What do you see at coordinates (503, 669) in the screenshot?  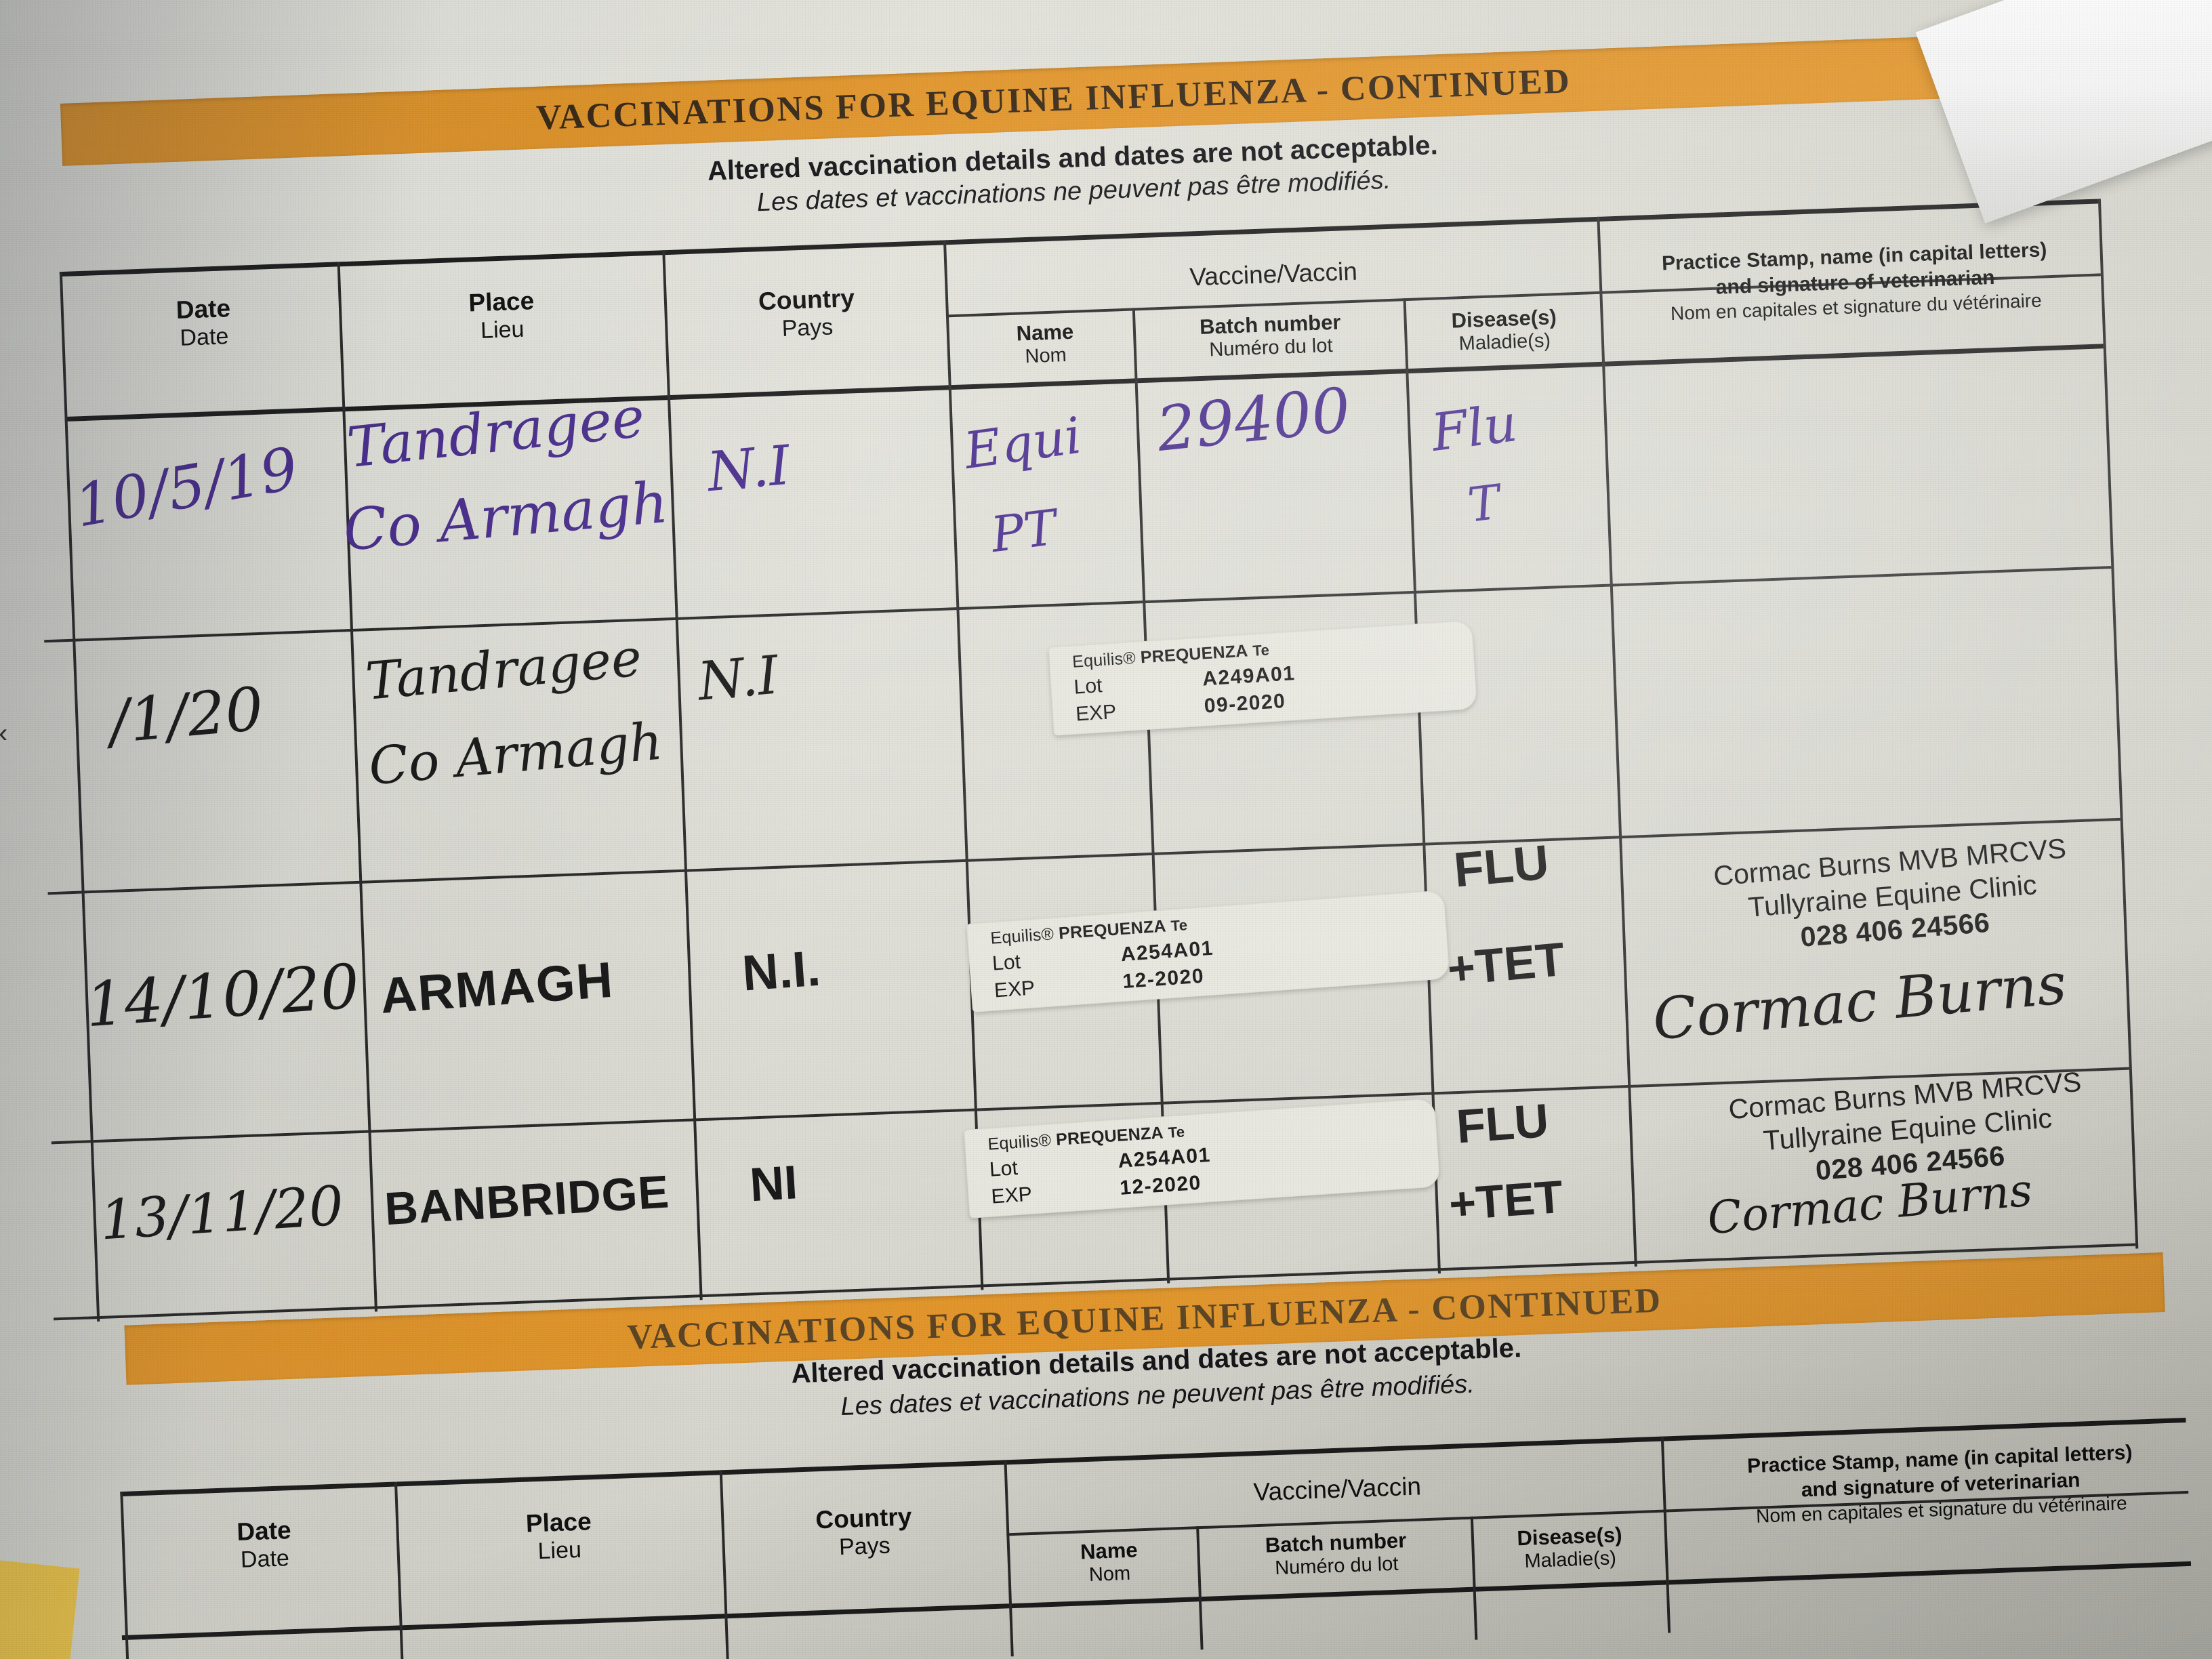 I see `row2-place-line1: Tandragee` at bounding box center [503, 669].